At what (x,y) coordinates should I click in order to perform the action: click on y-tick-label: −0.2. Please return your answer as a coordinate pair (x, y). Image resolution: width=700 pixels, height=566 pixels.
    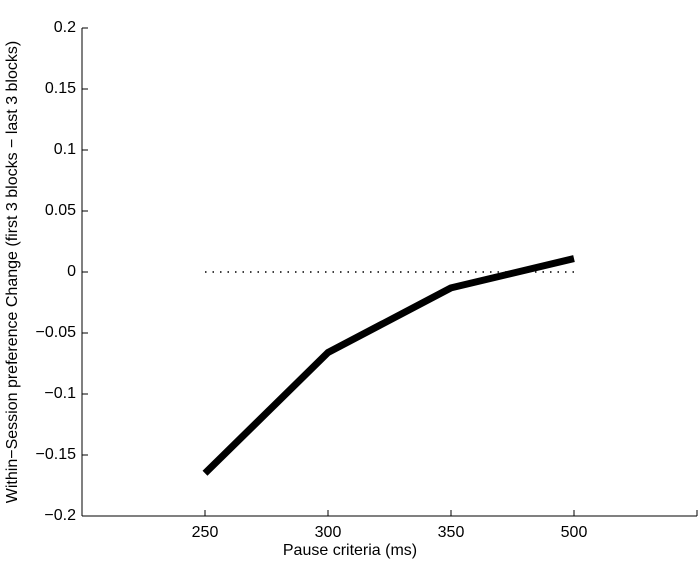
    Looking at the image, I should click on (60, 515).